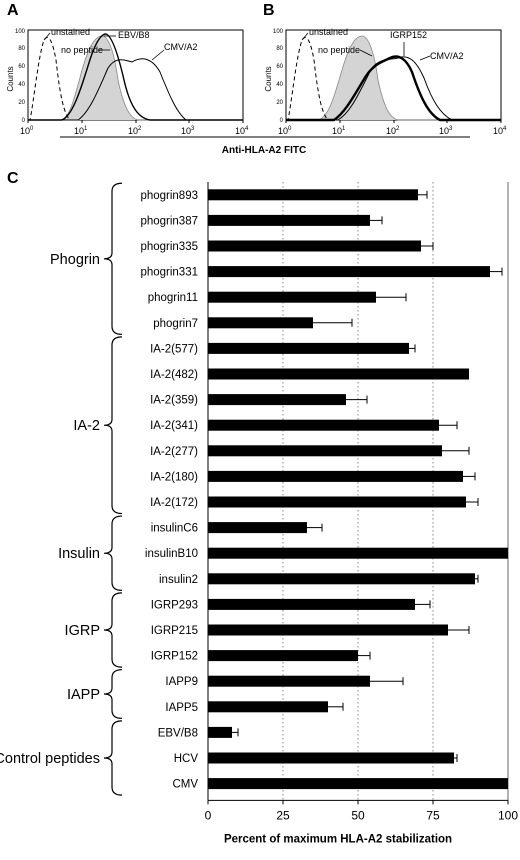 The image size is (520, 860). I want to click on y-tick-label: 0, so click(24, 121).